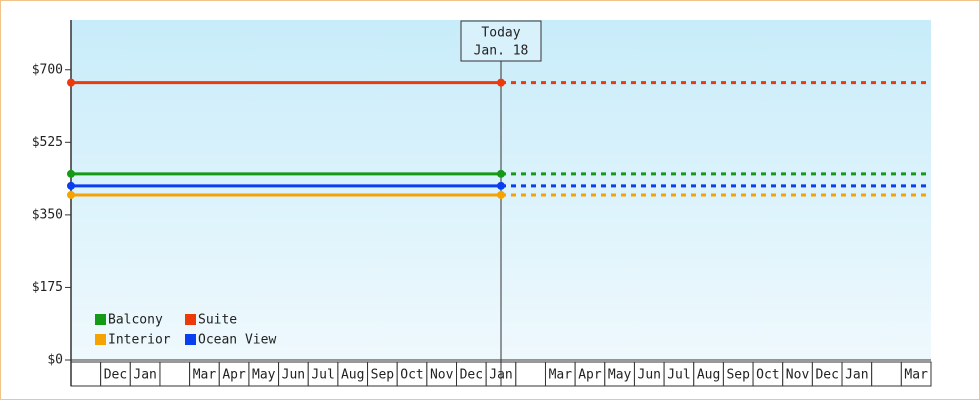 Image resolution: width=980 pixels, height=400 pixels. I want to click on y-tick-label: $0, so click(55, 360).